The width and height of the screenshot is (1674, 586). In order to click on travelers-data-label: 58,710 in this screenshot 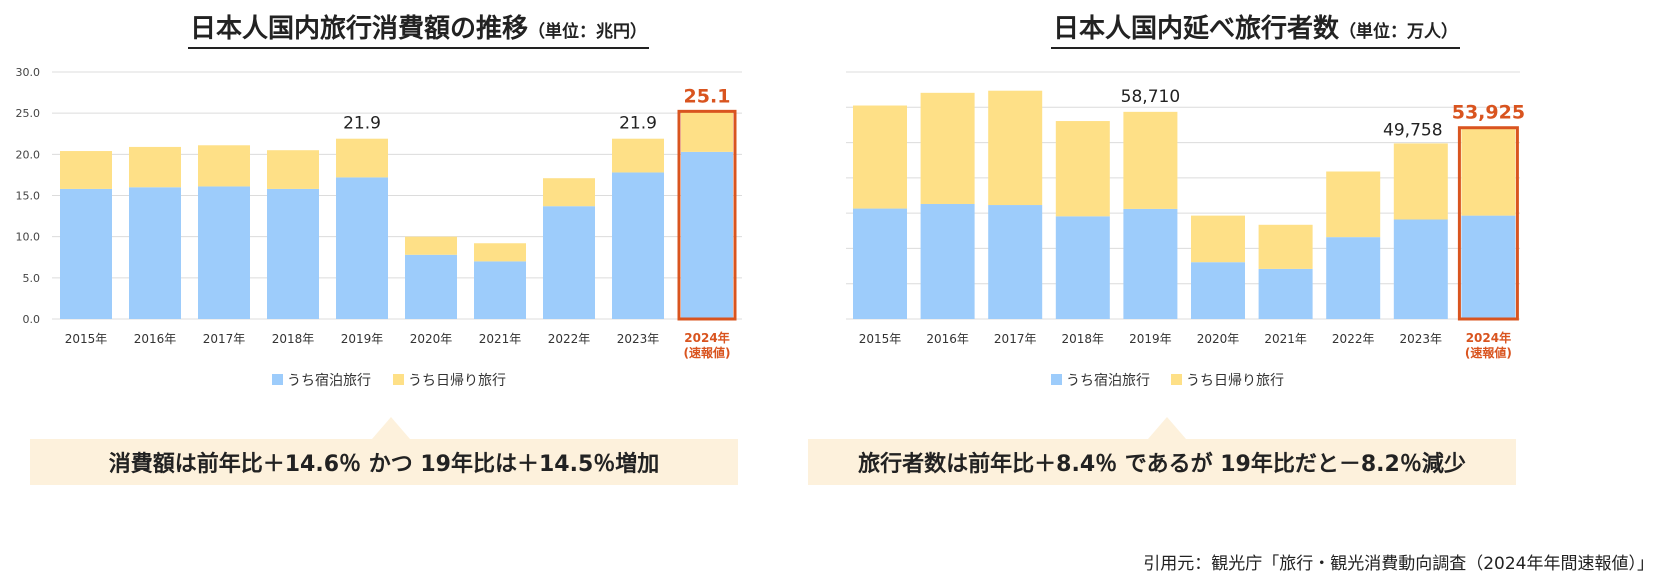, I will do `click(1150, 97)`.